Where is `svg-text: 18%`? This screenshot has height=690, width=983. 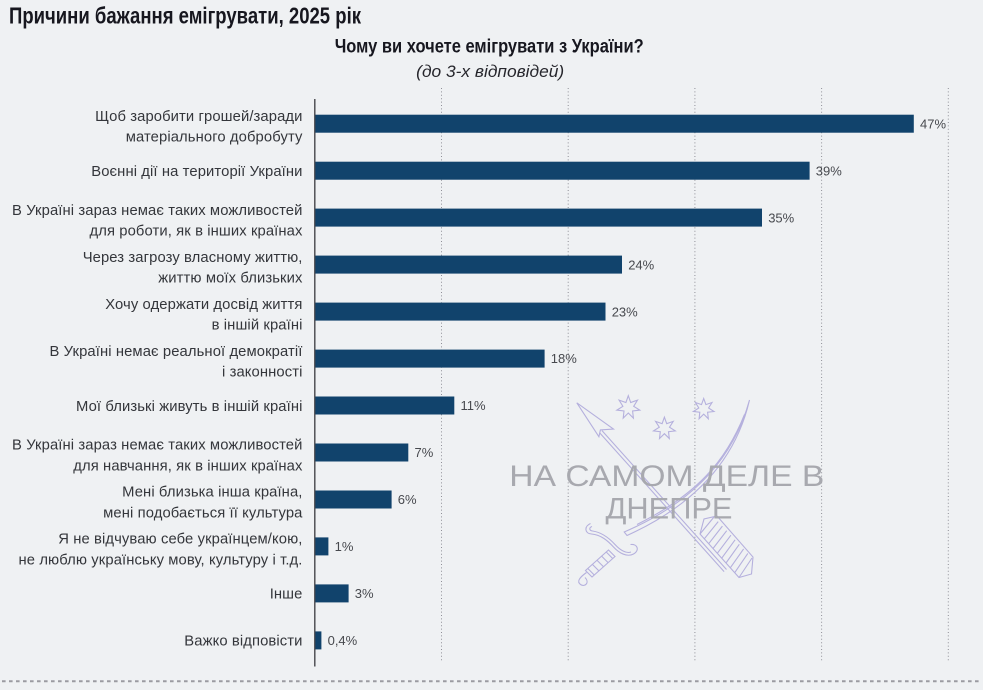
svg-text: 18% is located at coordinates (564, 358).